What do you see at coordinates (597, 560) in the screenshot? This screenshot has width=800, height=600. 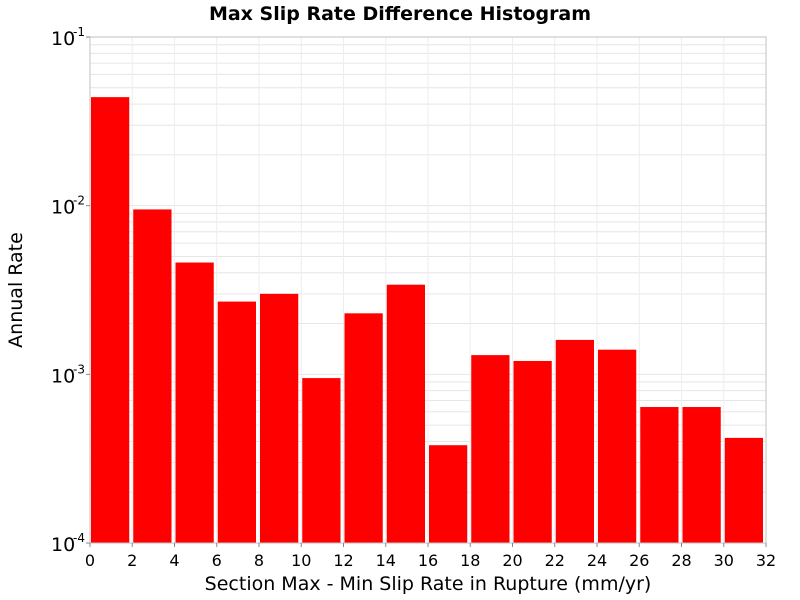 I see `x-tick-label: 24` at bounding box center [597, 560].